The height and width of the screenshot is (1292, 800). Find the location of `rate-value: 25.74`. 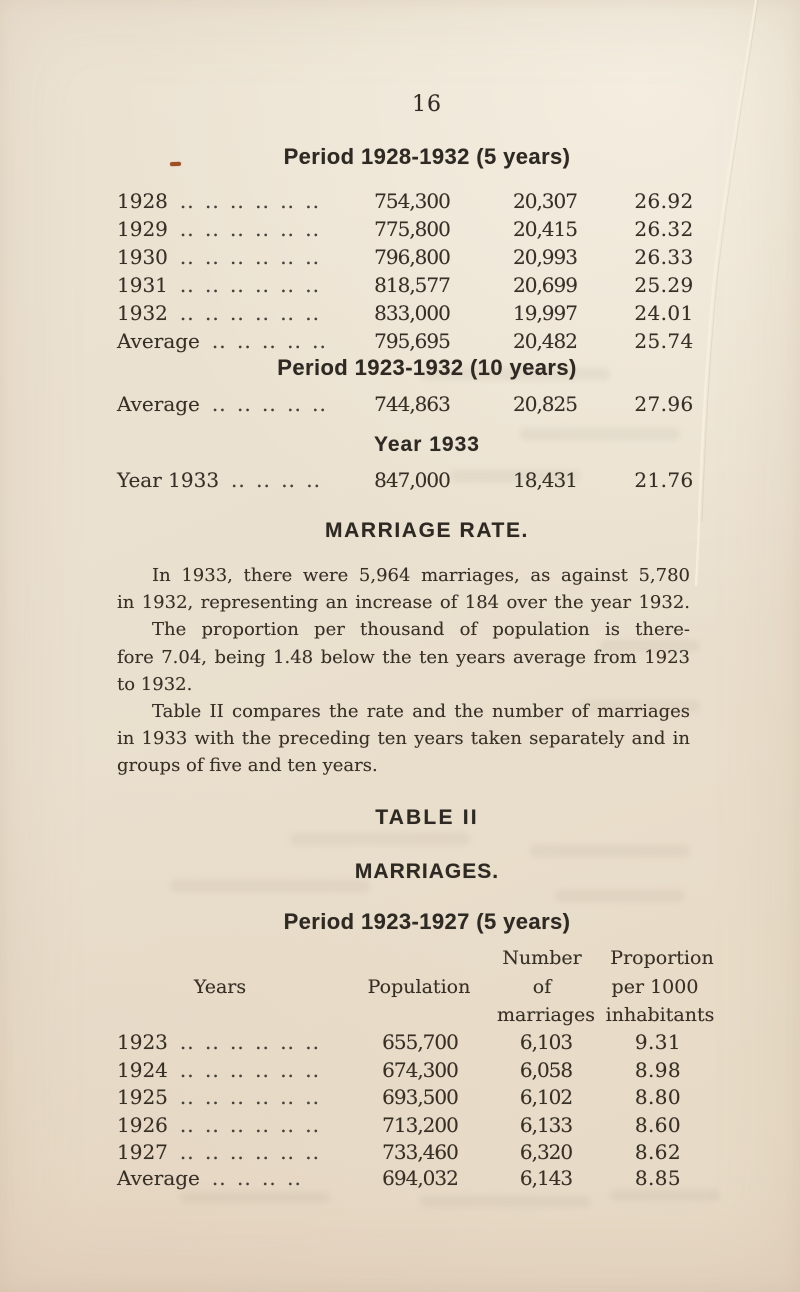

rate-value: 25.74 is located at coordinates (664, 341).